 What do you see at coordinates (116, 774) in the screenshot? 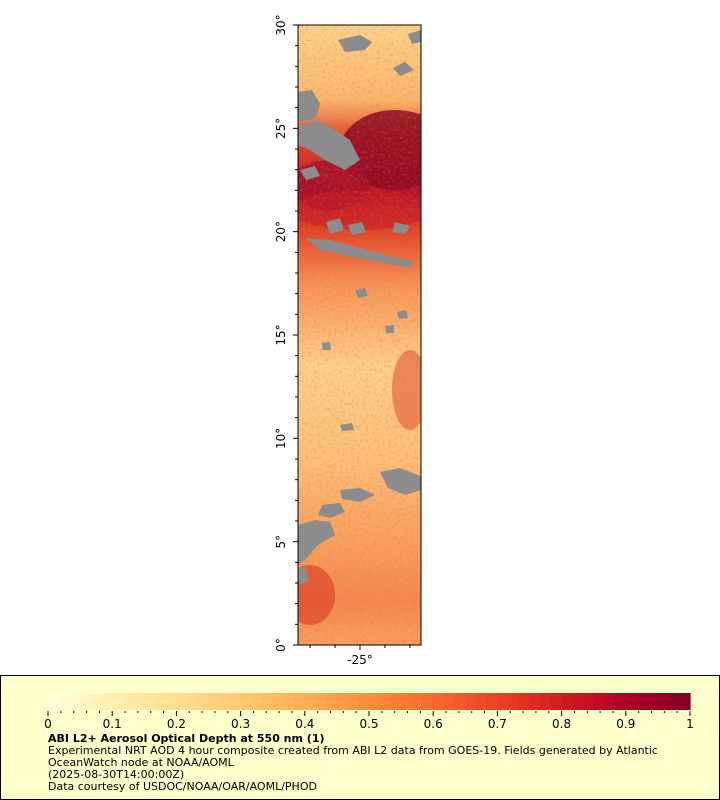
I see `legend-timestamp: (2025-08-30T14:00:00Z)` at bounding box center [116, 774].